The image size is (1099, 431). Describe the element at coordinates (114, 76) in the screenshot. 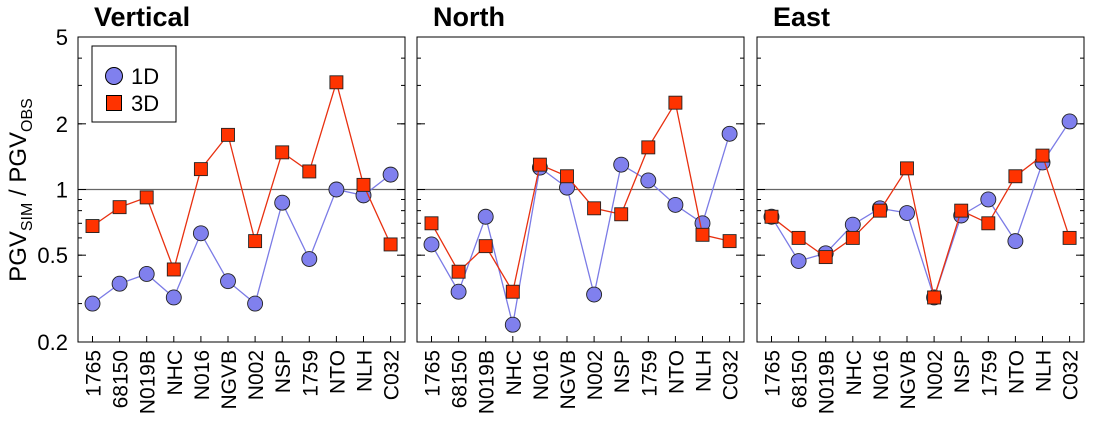

I see `legend-marker-1d` at that location.